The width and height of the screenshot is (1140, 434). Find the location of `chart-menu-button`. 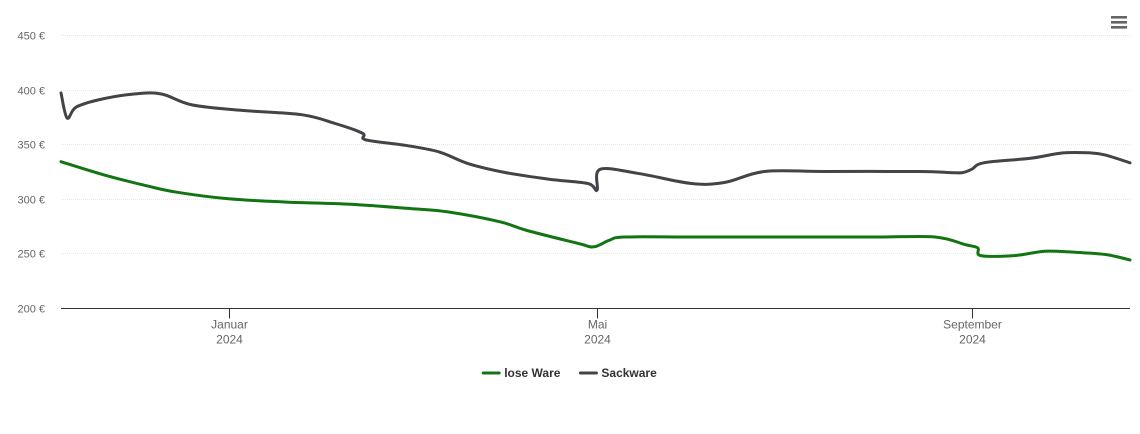

chart-menu-button is located at coordinates (1119, 22).